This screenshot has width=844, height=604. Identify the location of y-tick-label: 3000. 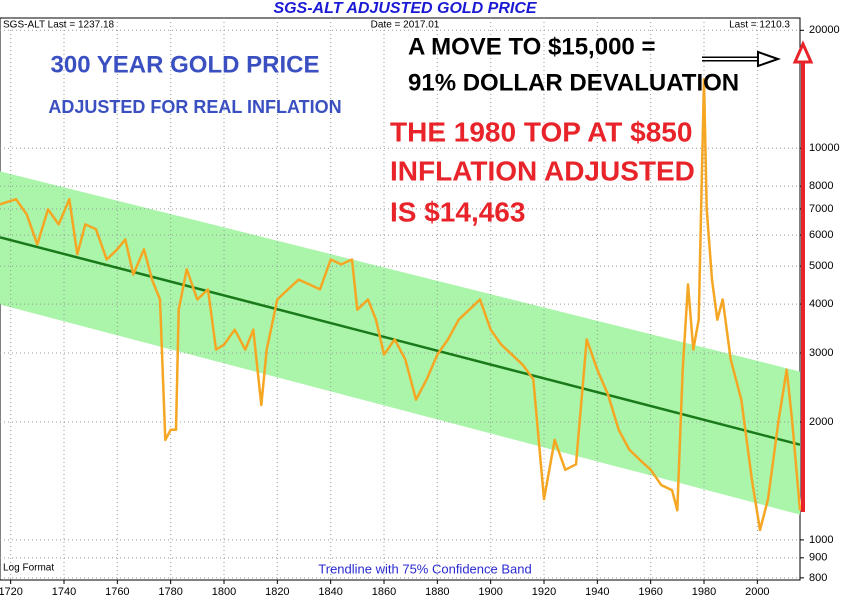
(821, 353).